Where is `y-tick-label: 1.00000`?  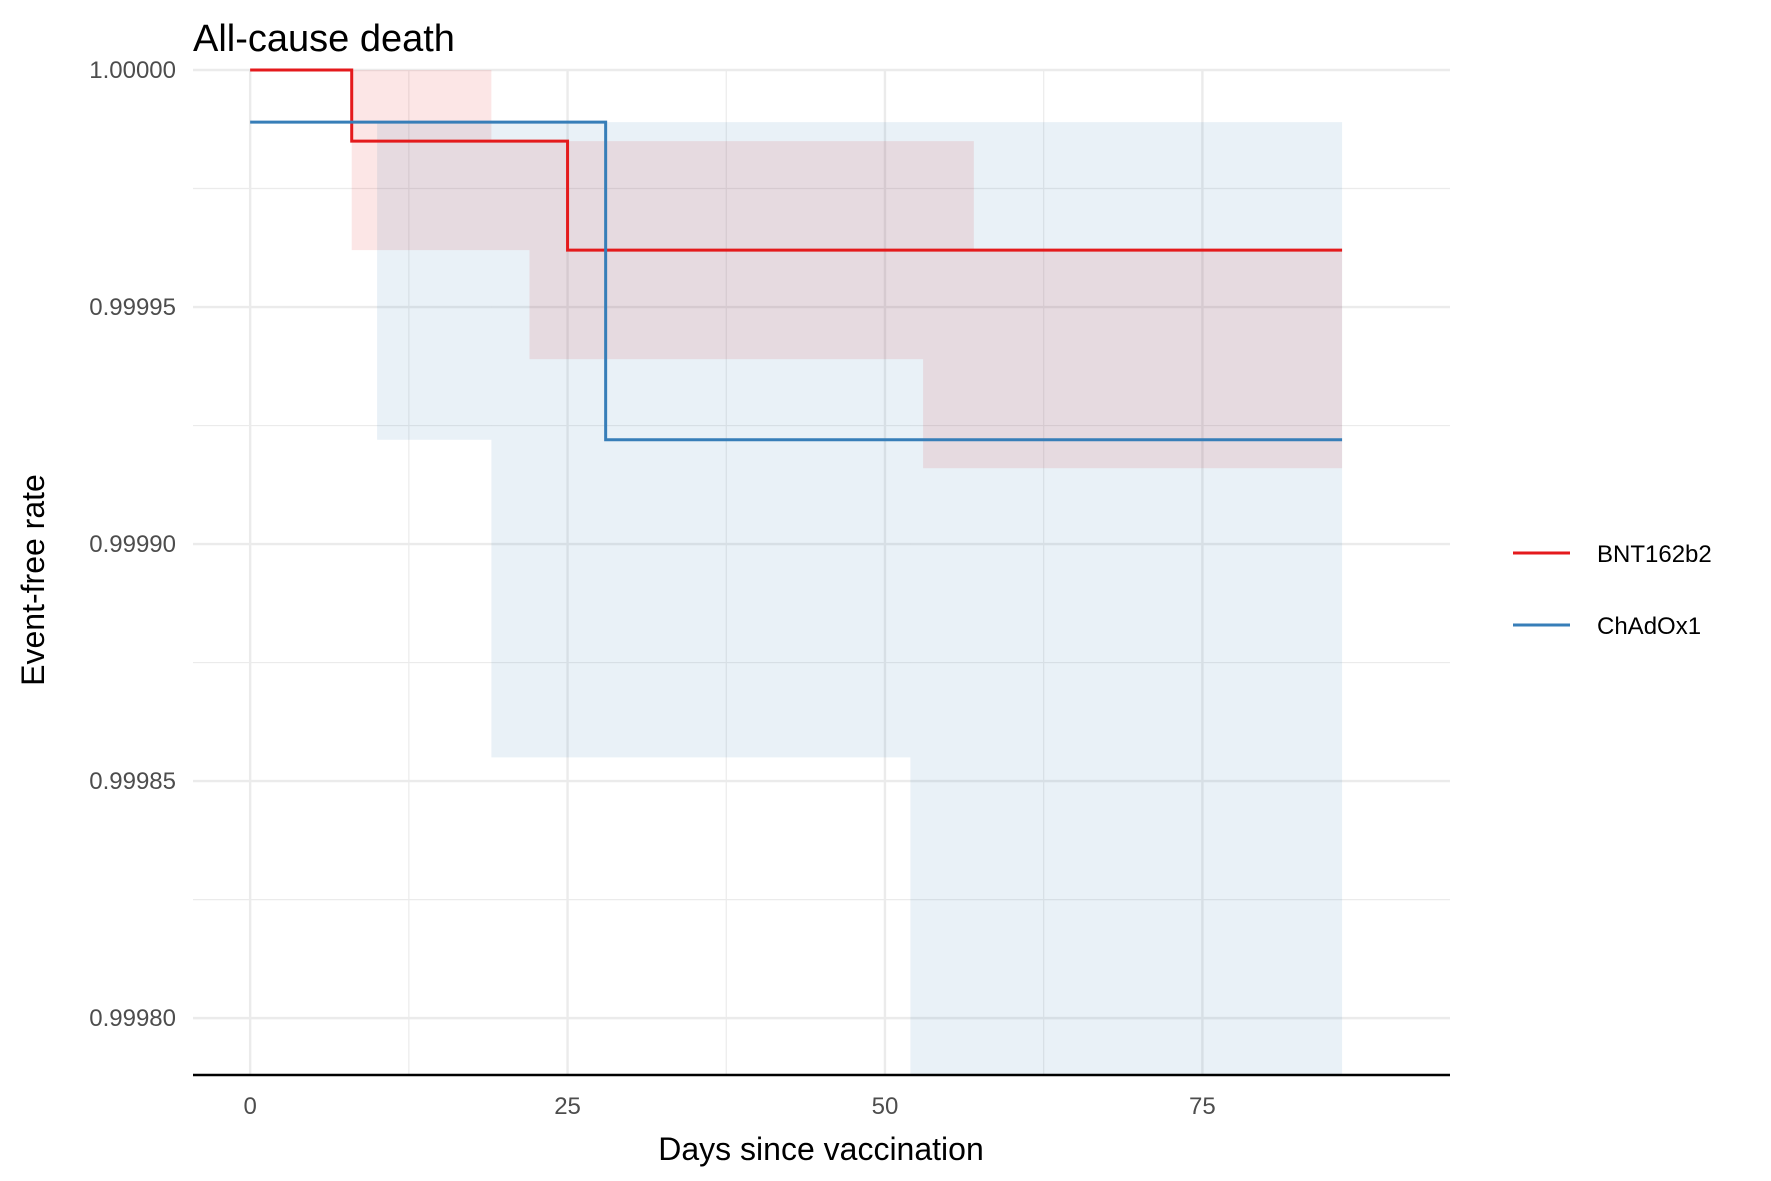
y-tick-label: 1.00000 is located at coordinates (132, 70).